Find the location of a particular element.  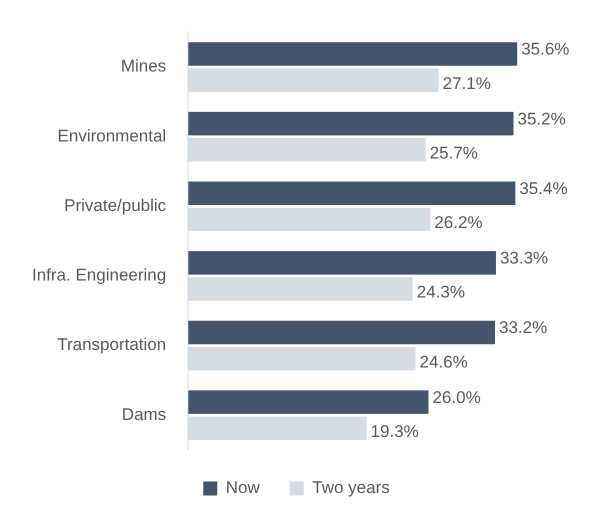

y-tick-label: Infra. Engineering is located at coordinates (99, 275).